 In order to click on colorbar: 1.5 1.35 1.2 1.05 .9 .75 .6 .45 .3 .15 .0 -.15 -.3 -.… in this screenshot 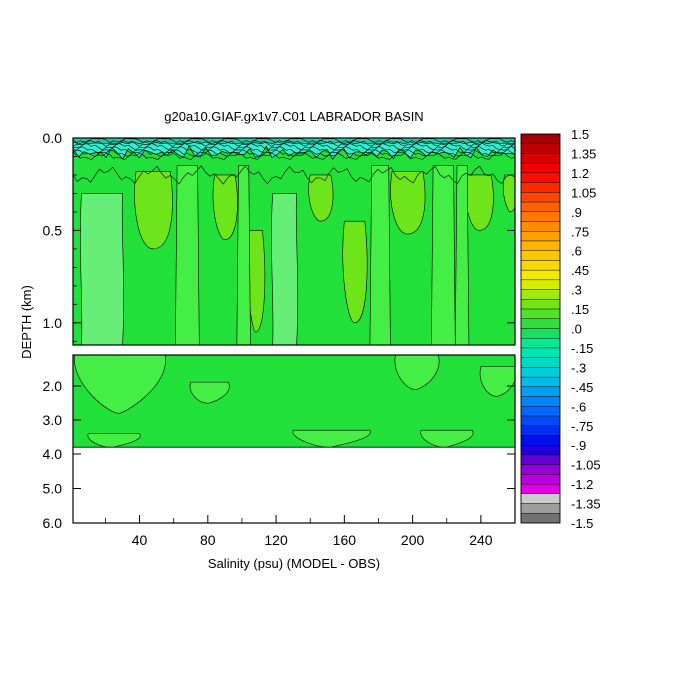, I will do `click(560, 329)`.